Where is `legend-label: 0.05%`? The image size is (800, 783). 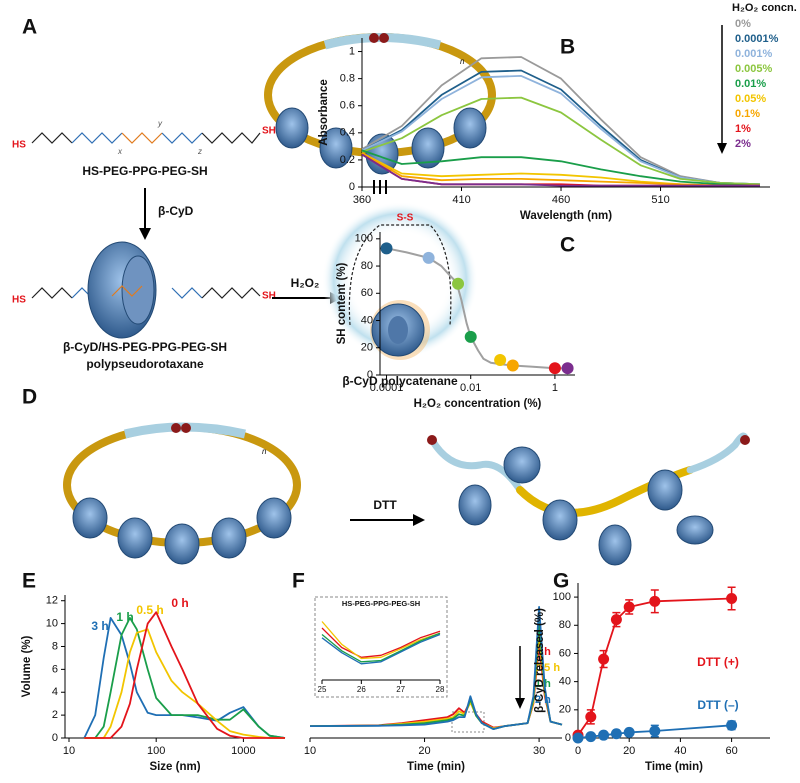 legend-label: 0.05% is located at coordinates (750, 99).